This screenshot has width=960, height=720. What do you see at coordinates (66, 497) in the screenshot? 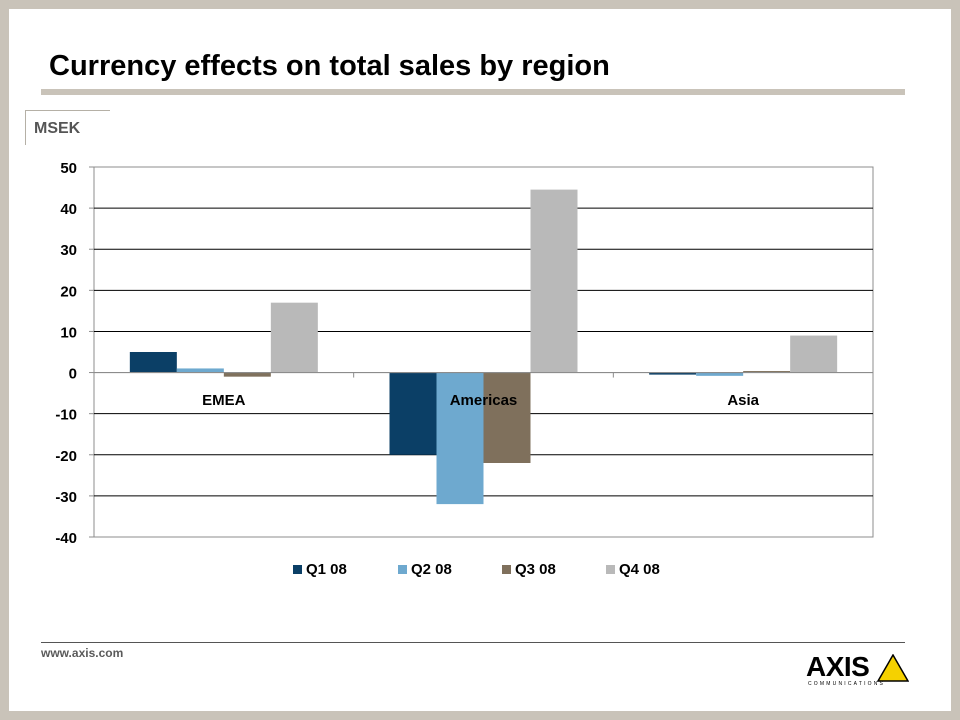
I see `y-tick-label: -30` at bounding box center [66, 497].